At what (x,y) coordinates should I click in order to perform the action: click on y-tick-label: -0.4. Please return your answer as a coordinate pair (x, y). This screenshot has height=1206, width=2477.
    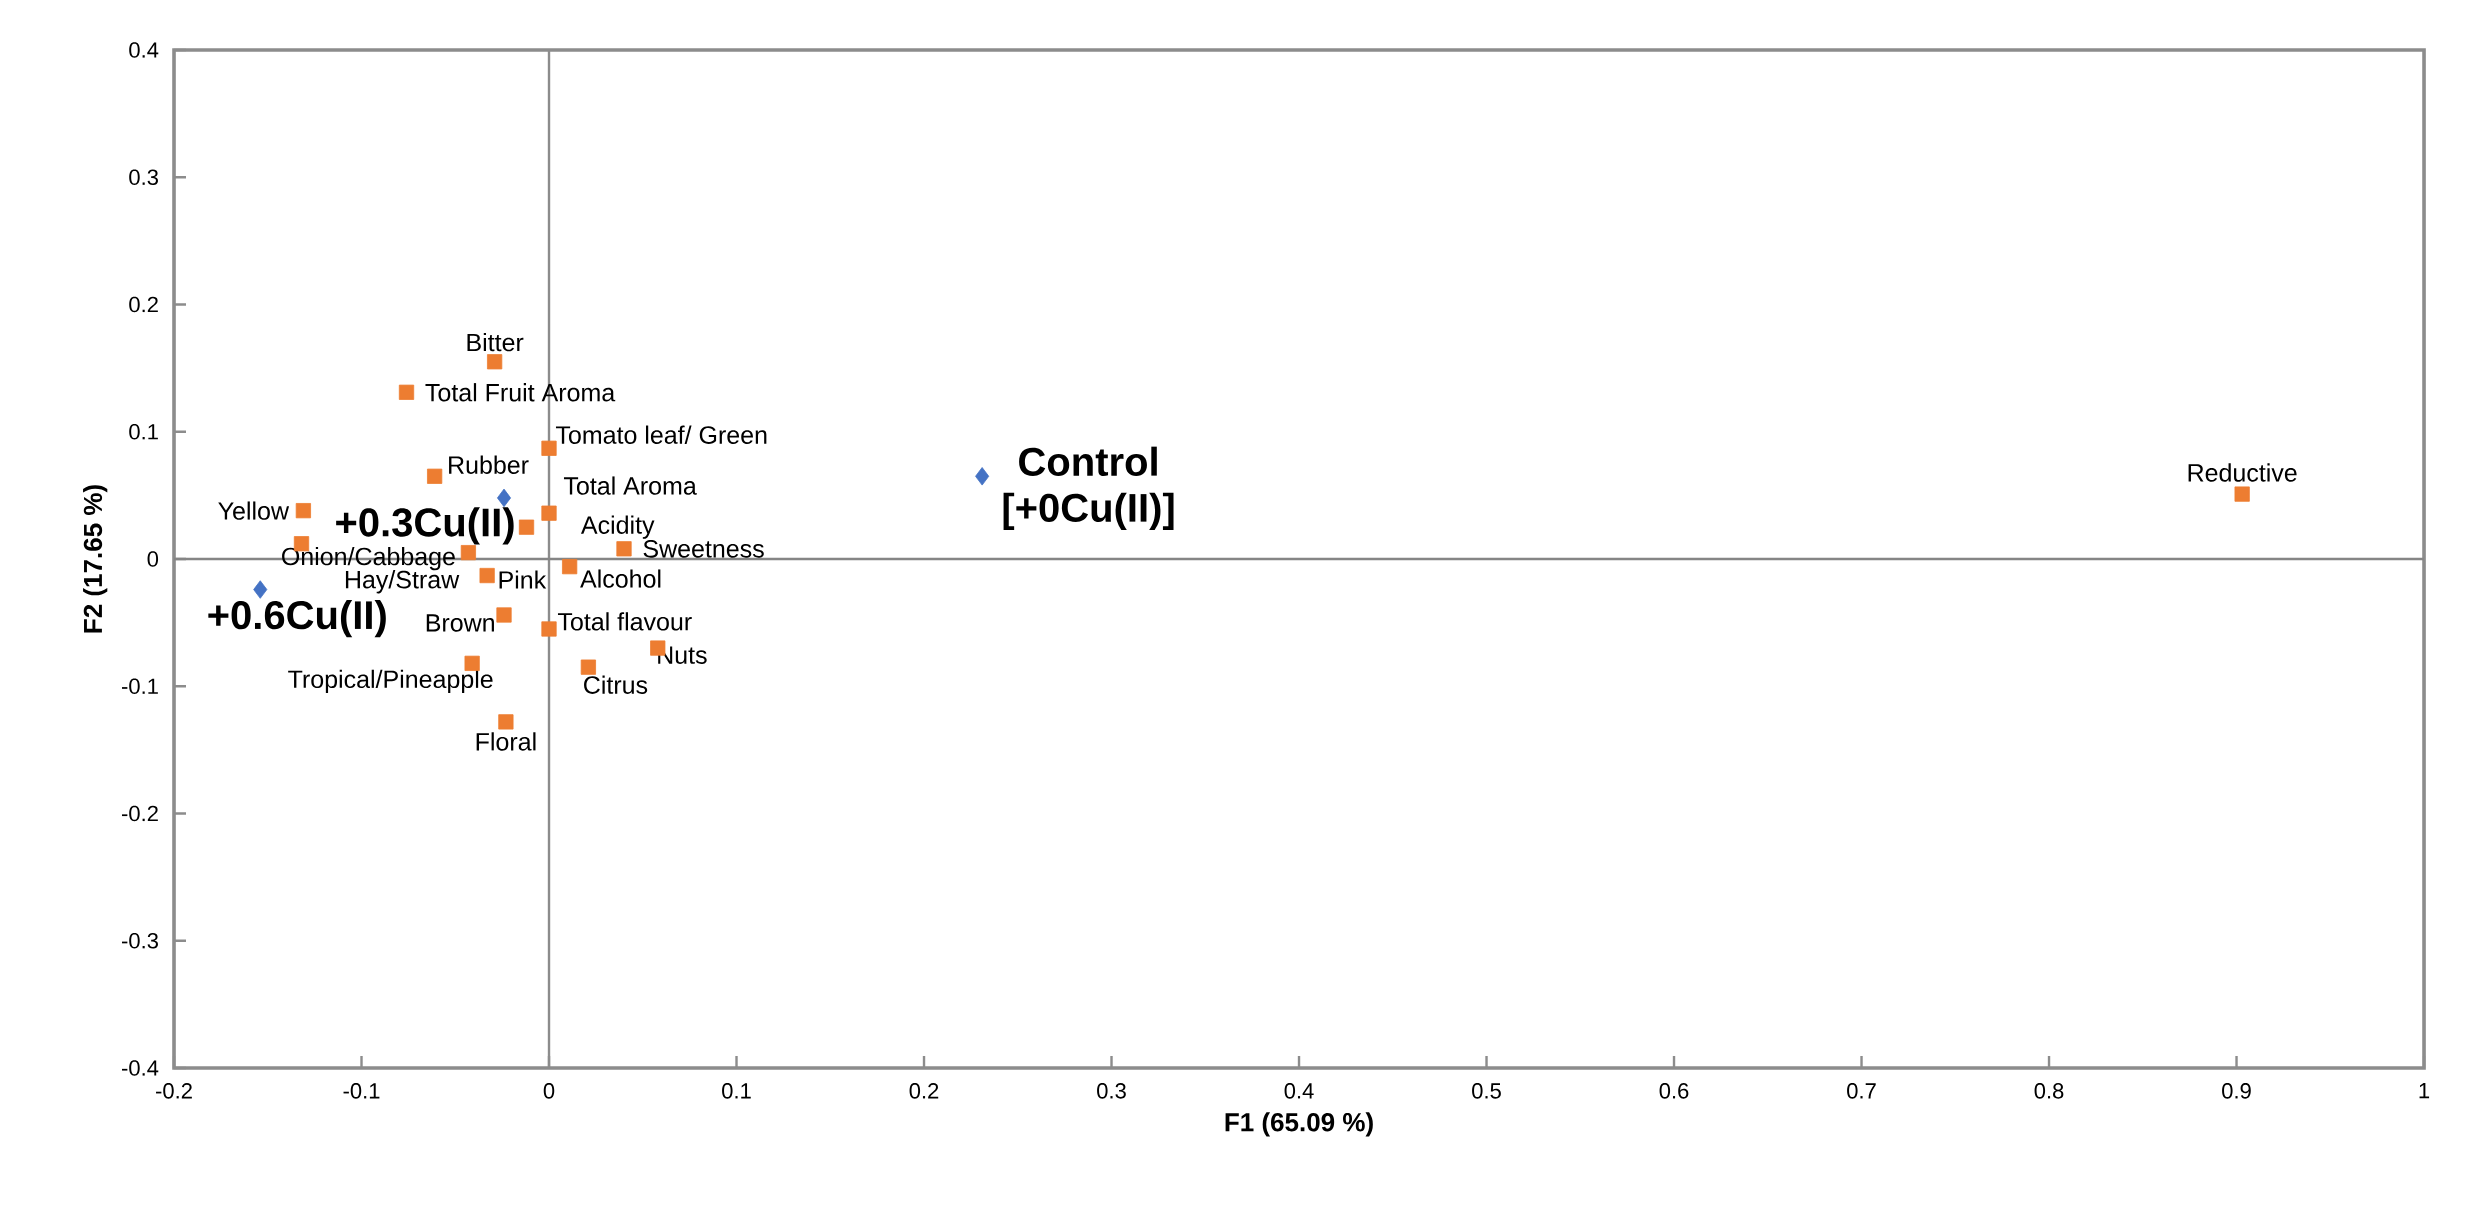
    Looking at the image, I should click on (140, 1068).